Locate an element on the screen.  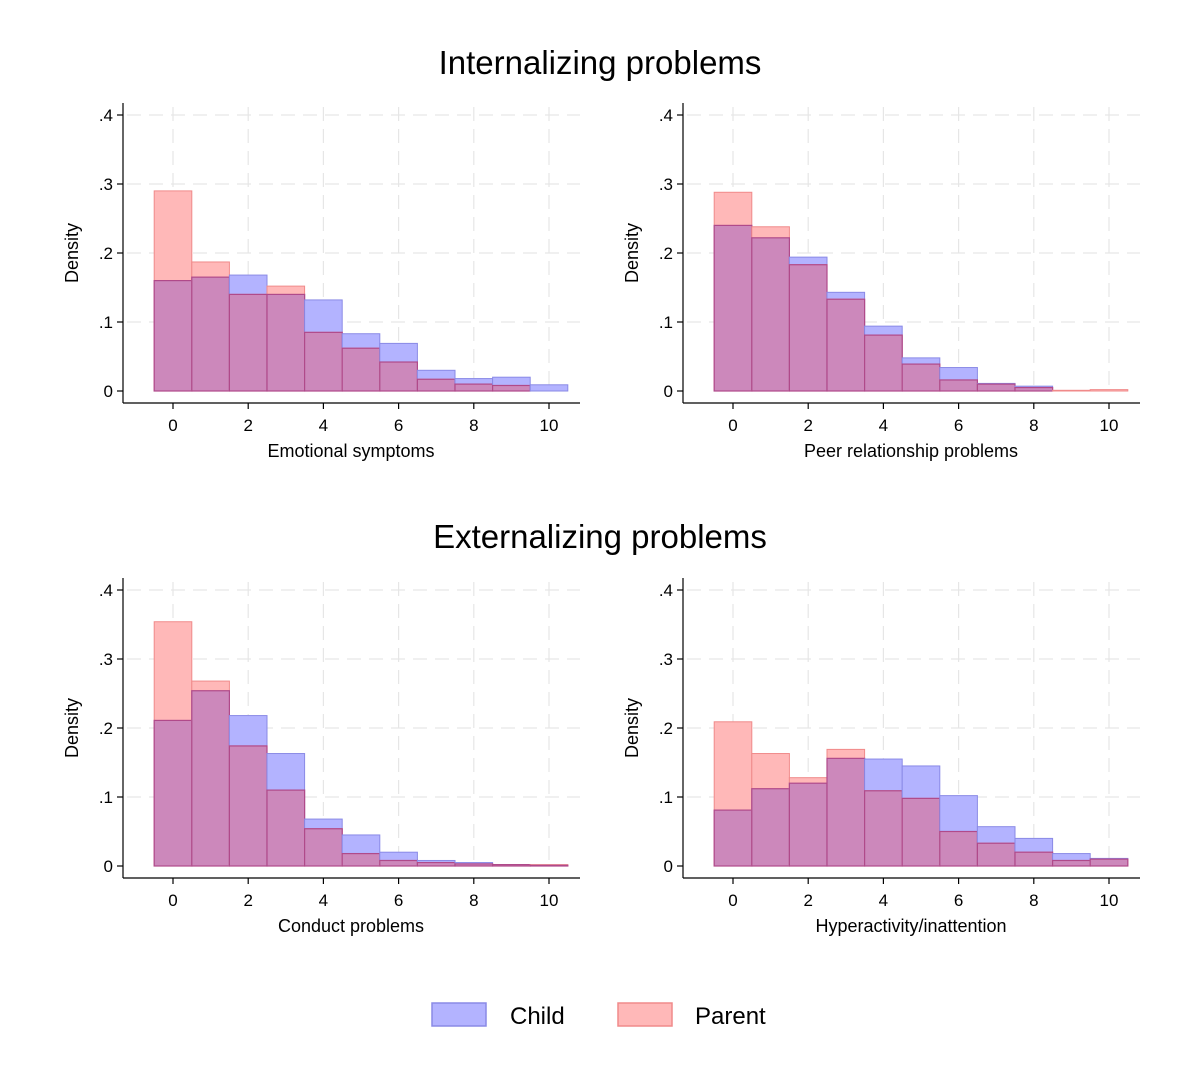
legend-label-parent: Parent is located at coordinates (730, 1016).